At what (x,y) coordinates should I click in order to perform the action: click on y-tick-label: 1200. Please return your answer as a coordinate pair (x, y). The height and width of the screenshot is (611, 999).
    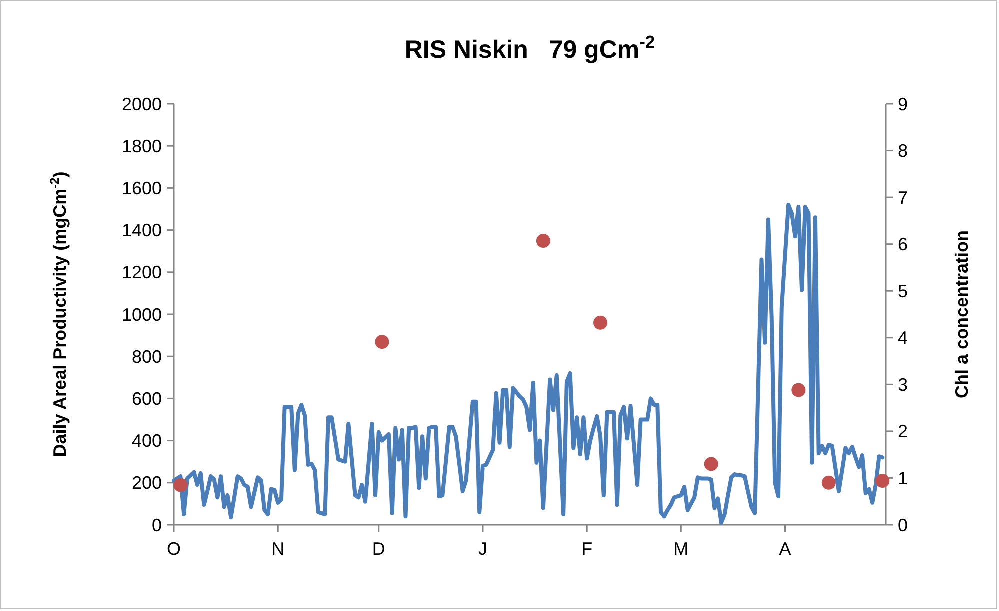
    Looking at the image, I should click on (142, 272).